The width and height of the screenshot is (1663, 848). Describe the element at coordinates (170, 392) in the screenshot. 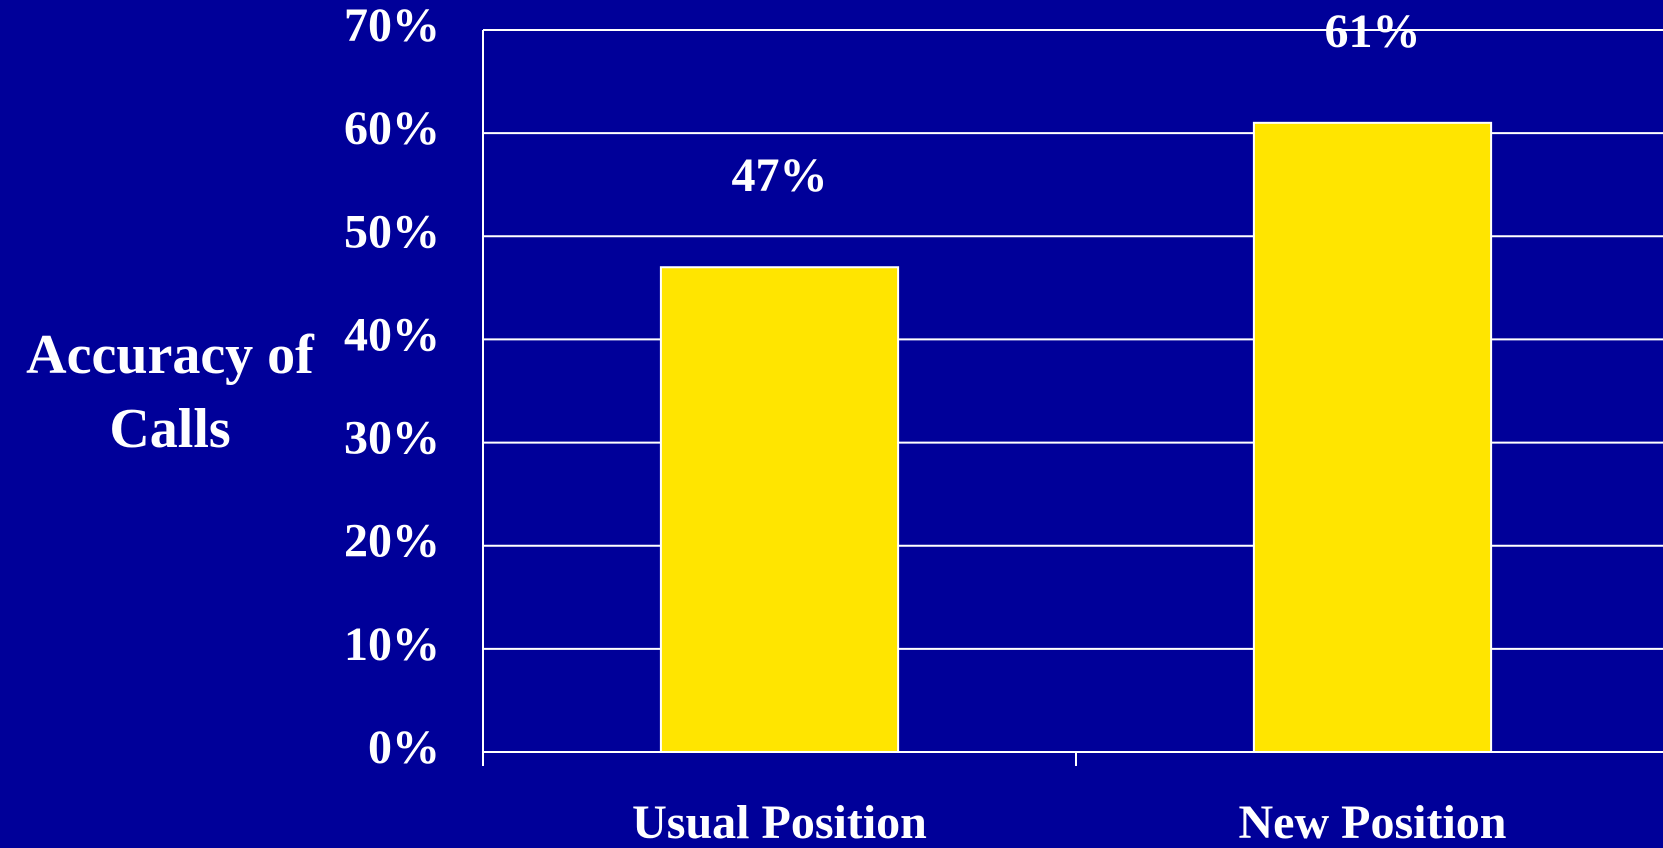

I see `y-axis-label: Accuracy of Calls` at that location.